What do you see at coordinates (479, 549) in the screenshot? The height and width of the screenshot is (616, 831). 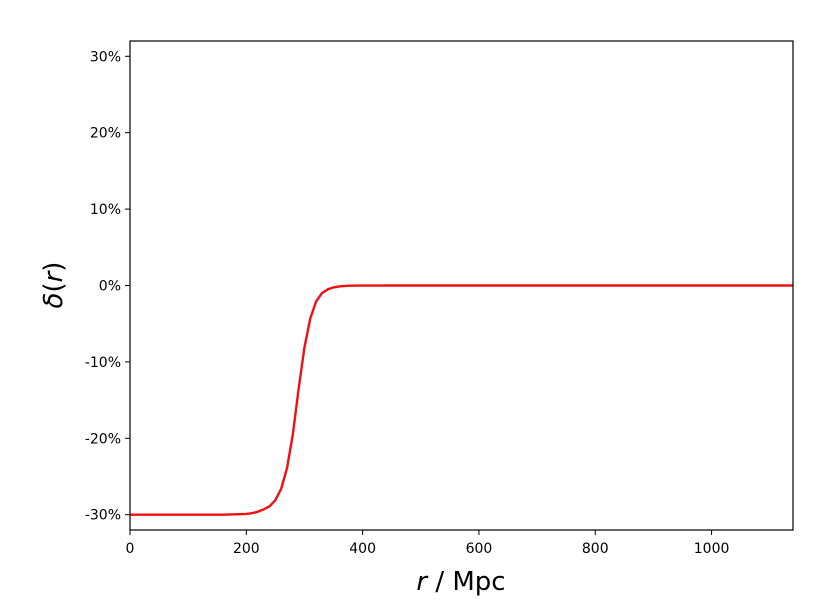 I see `x-tick-label: 600` at bounding box center [479, 549].